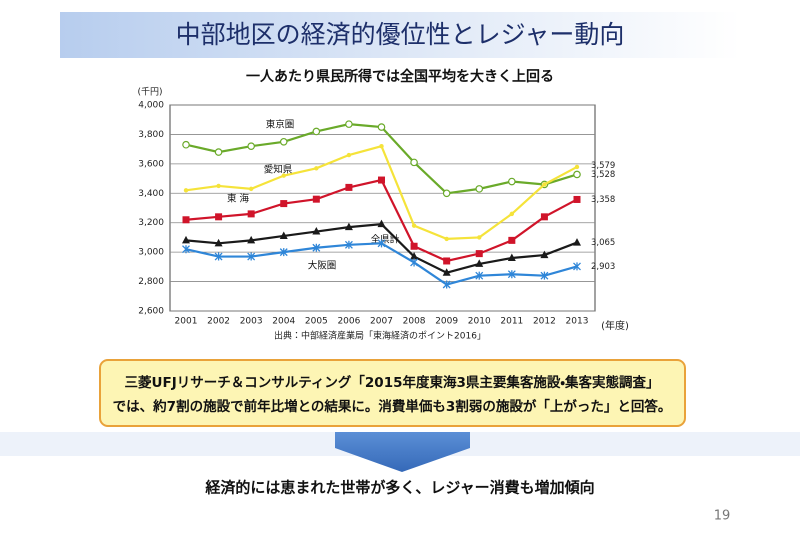 This screenshot has width=800, height=533. I want to click on value-label: 3,579, so click(603, 166).